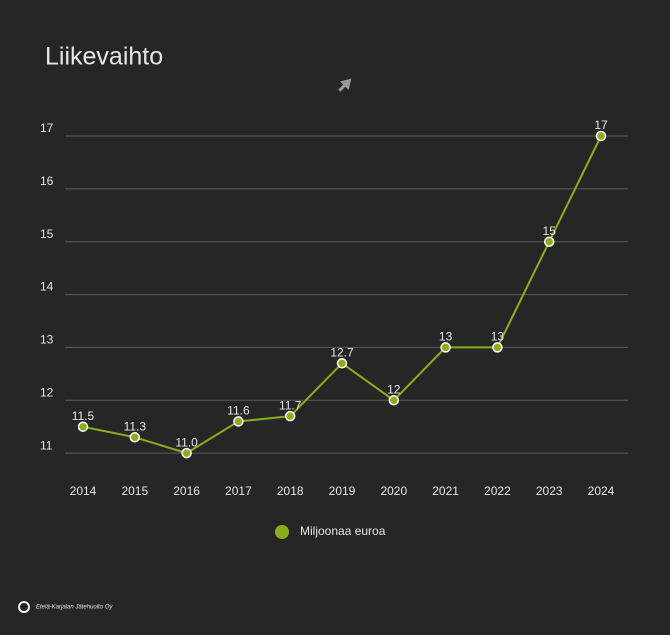 This screenshot has width=670, height=635. What do you see at coordinates (47, 234) in the screenshot?
I see `y-tick-label: 15` at bounding box center [47, 234].